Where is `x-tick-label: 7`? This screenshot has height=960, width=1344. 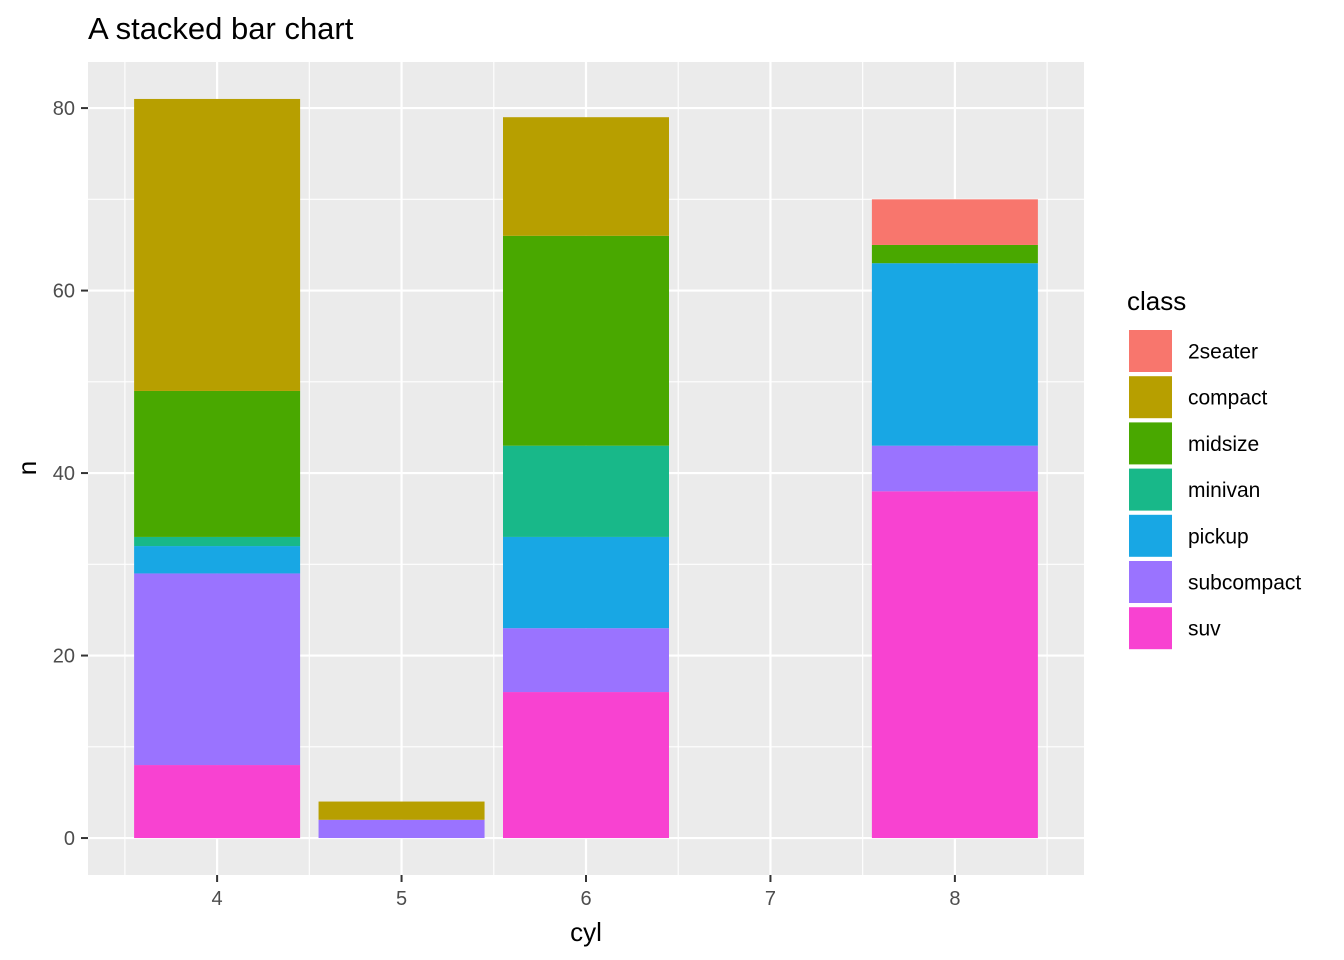 x-tick-label: 7 is located at coordinates (770, 899).